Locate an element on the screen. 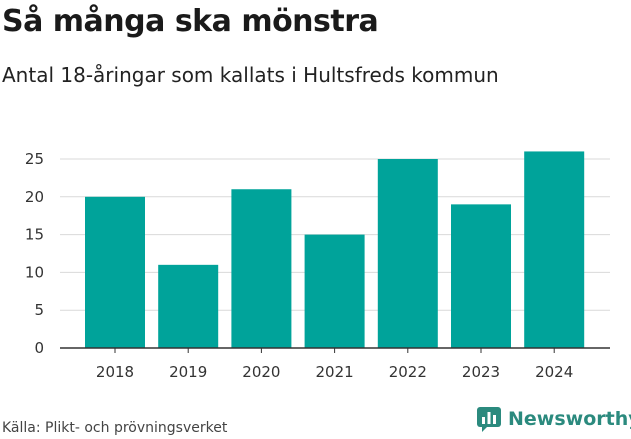 Image resolution: width=631 pixels, height=439 pixels. y-tick-label: 5 is located at coordinates (39, 310).